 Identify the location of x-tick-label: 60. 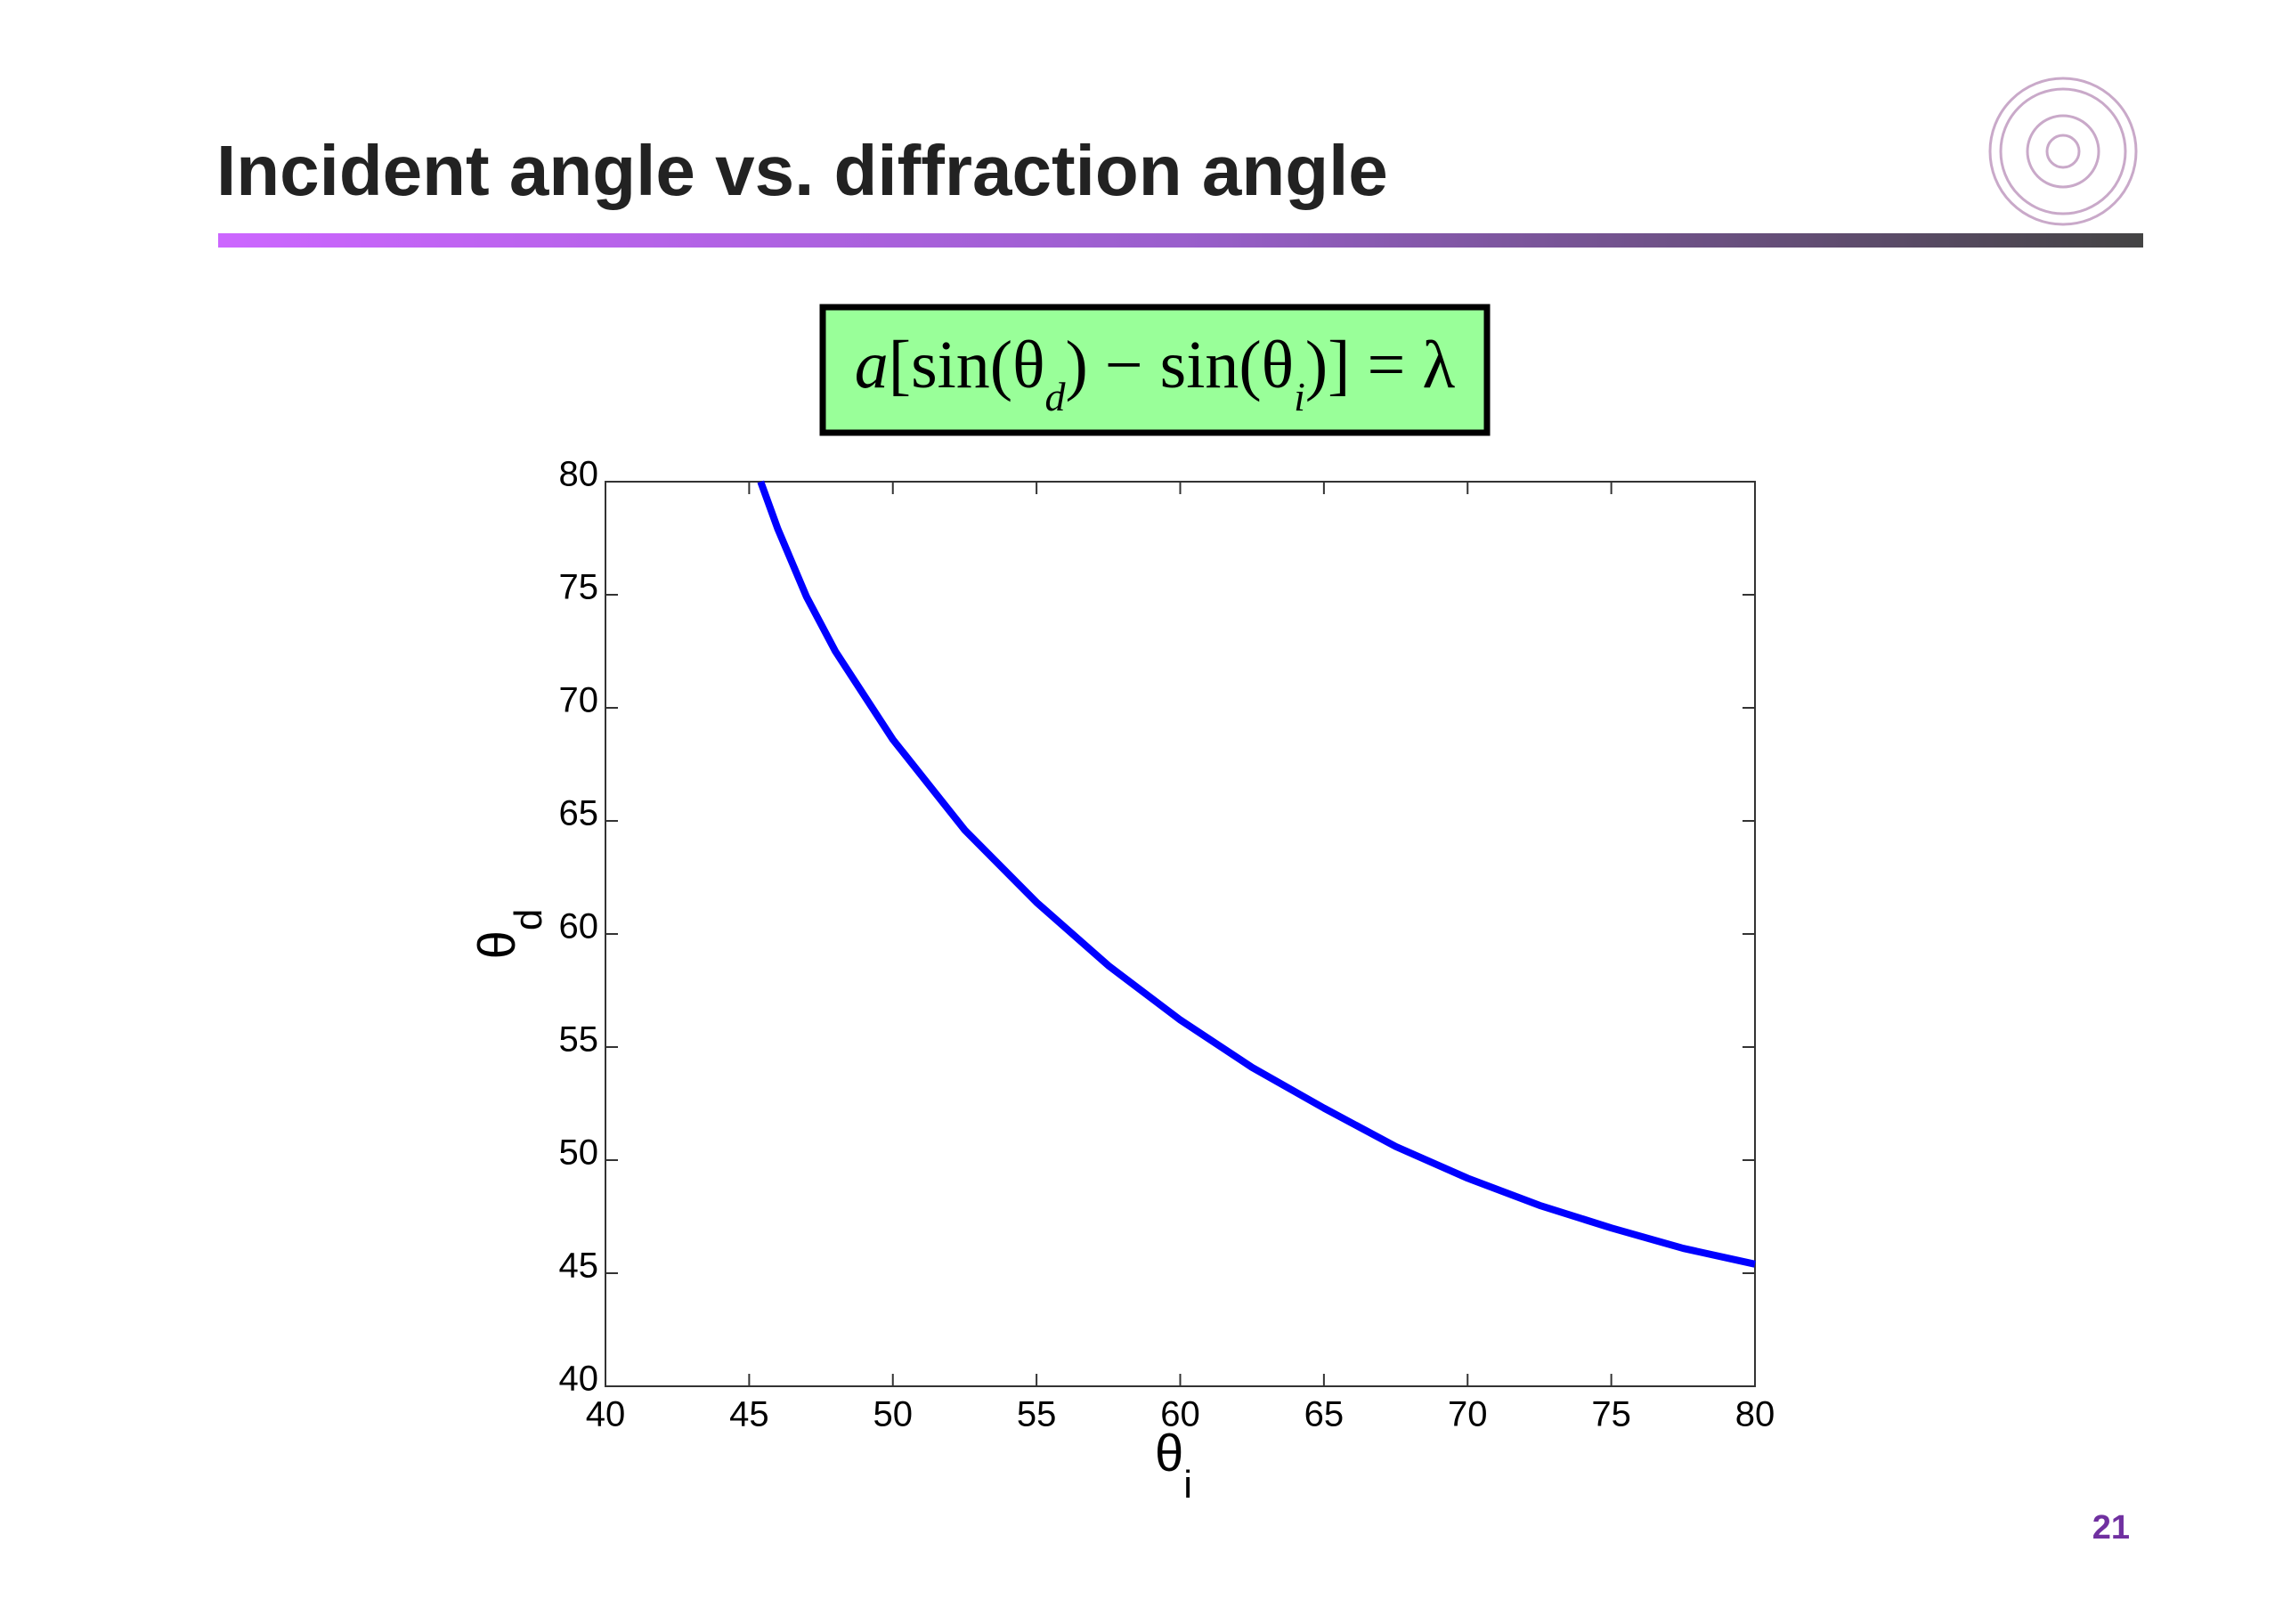
(1180, 1414).